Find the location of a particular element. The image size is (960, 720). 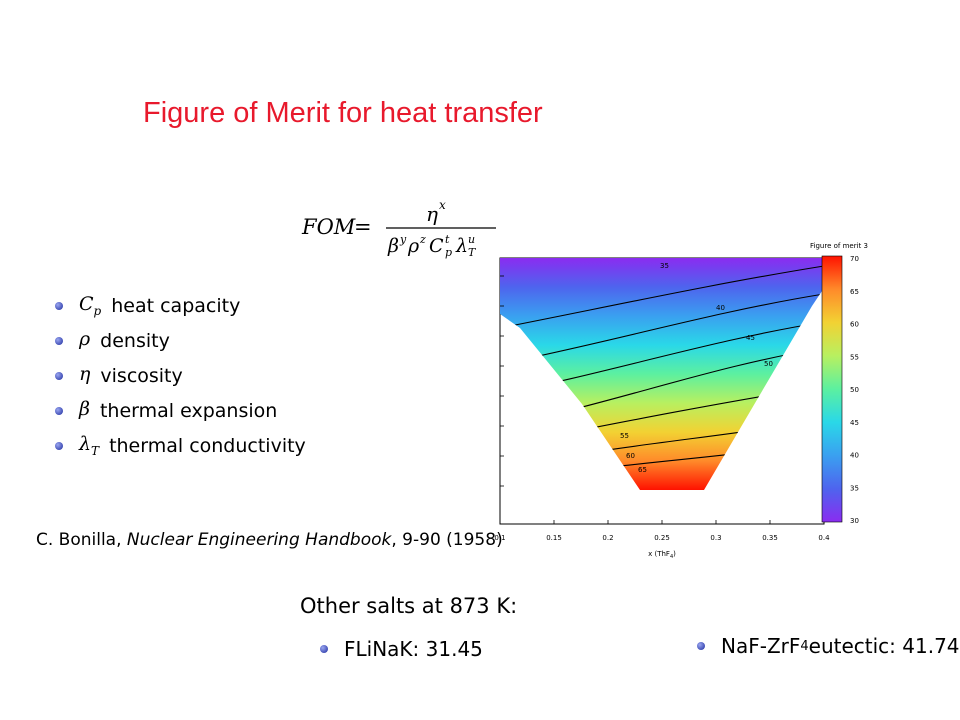

colorbar-tick-label: 45 is located at coordinates (854, 423).